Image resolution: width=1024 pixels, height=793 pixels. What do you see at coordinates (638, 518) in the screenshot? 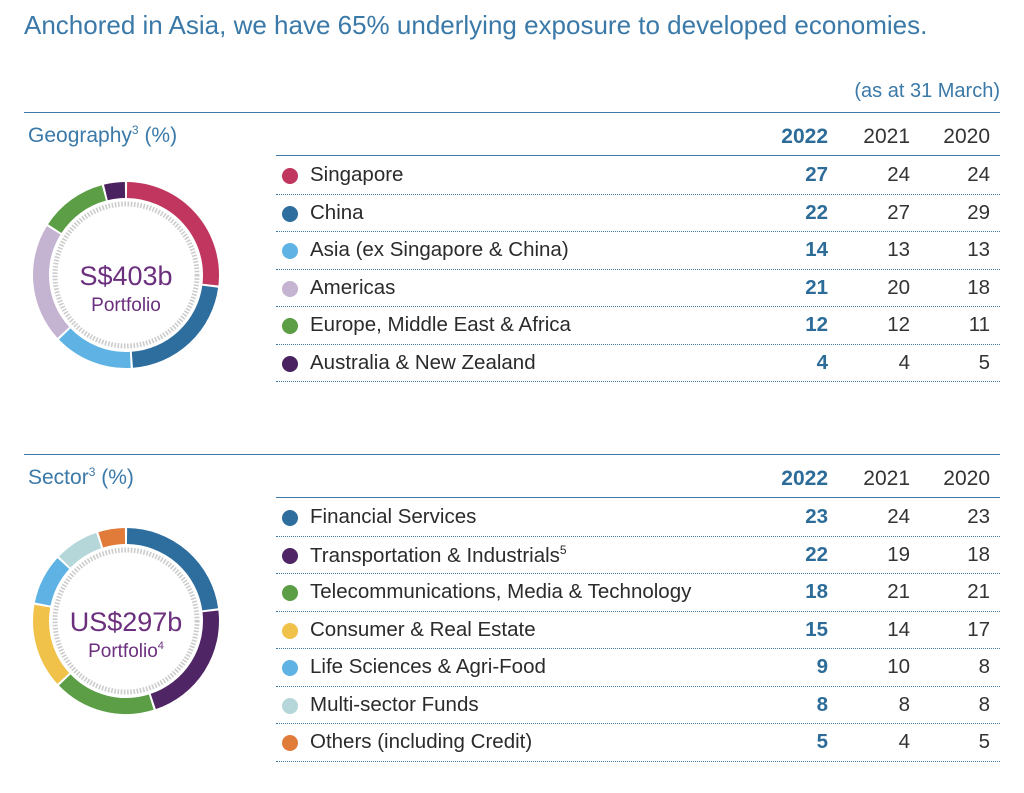
I see `table-row-financial-services: Financial Services 23 24 23` at bounding box center [638, 518].